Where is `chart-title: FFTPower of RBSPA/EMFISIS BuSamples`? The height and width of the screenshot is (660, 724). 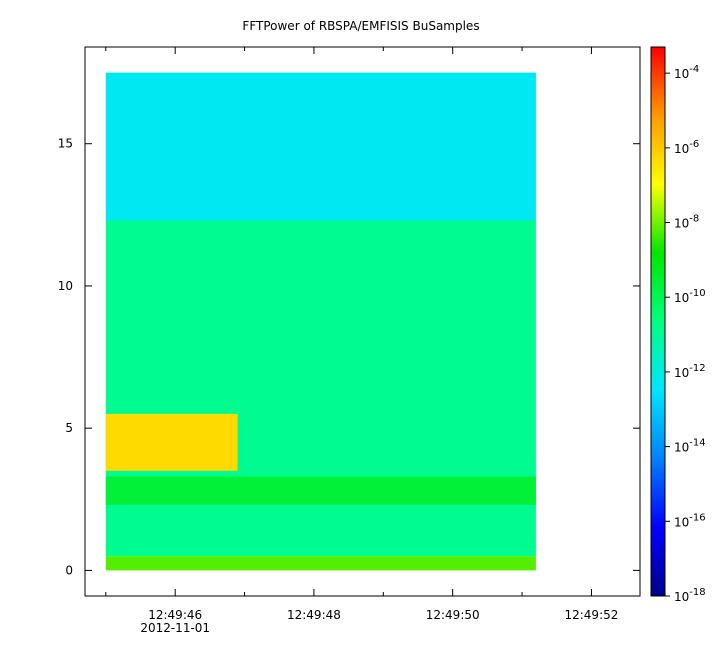
chart-title: FFTPower of RBSPA/EMFISIS BuSamples is located at coordinates (360, 26).